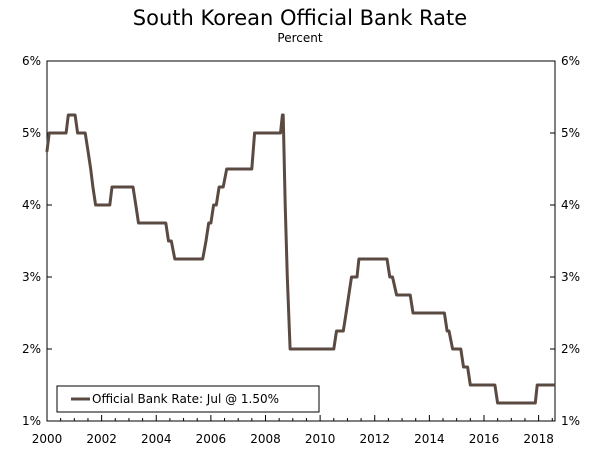 The width and height of the screenshot is (600, 454). I want to click on x-tick-label: 2012, so click(374, 439).